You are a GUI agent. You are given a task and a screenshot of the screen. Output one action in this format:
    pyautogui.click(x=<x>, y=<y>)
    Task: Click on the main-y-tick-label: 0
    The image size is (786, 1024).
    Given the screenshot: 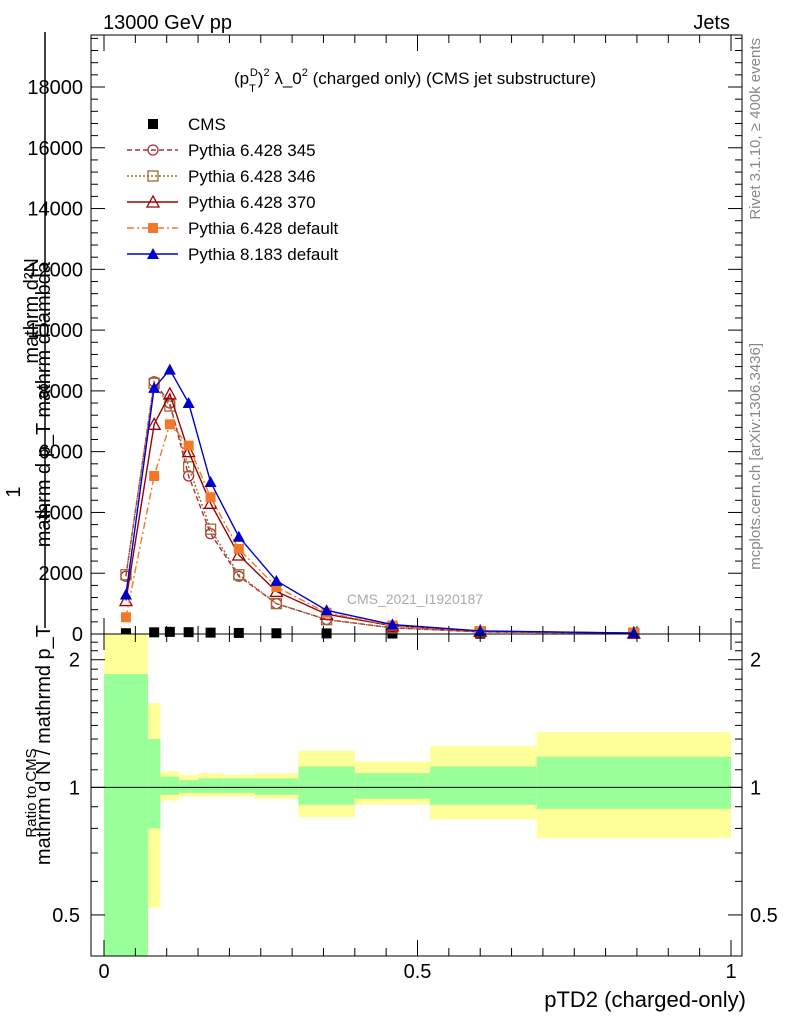 What is the action you would take?
    pyautogui.click(x=77, y=635)
    